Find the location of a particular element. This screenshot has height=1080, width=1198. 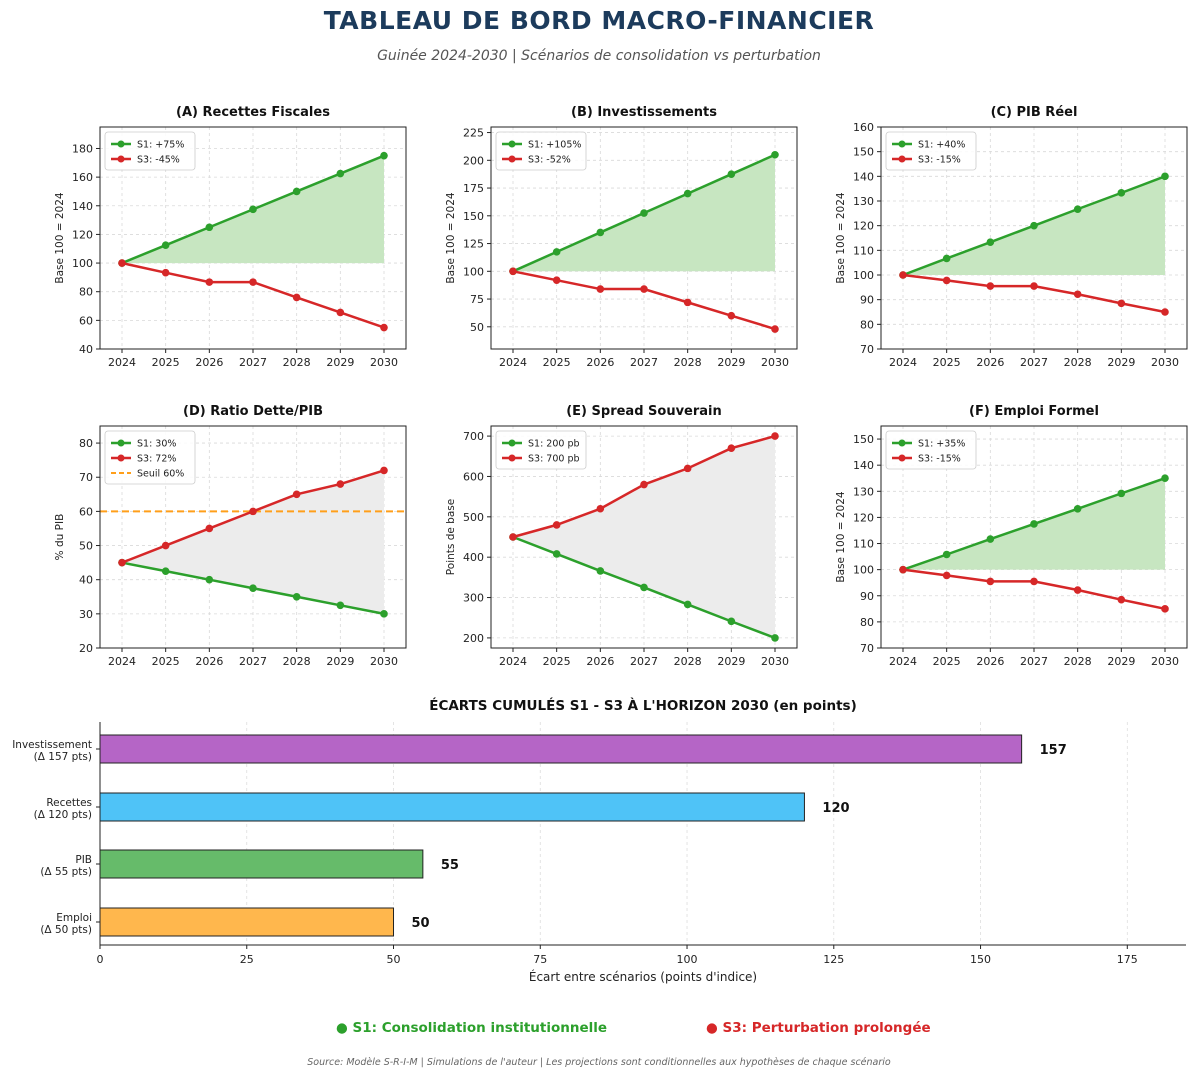

chart-a-title: (A) Recettes Fiscales is located at coordinates (253, 112).